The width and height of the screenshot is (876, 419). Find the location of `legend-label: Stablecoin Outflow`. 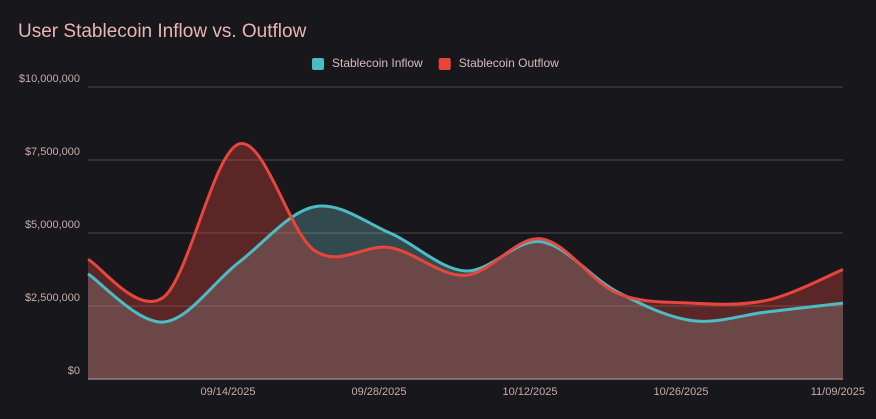

legend-label: Stablecoin Outflow is located at coordinates (509, 63).